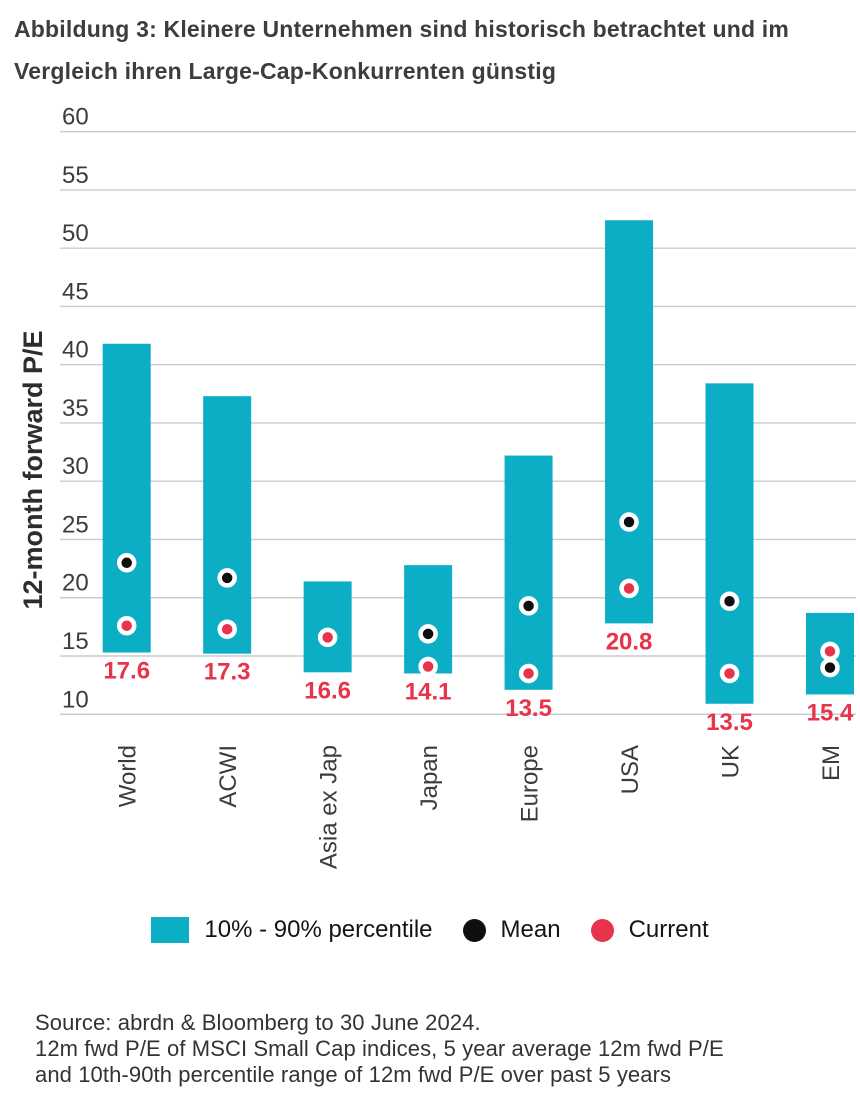  I want to click on current-value-label: 14.1, so click(428, 691).